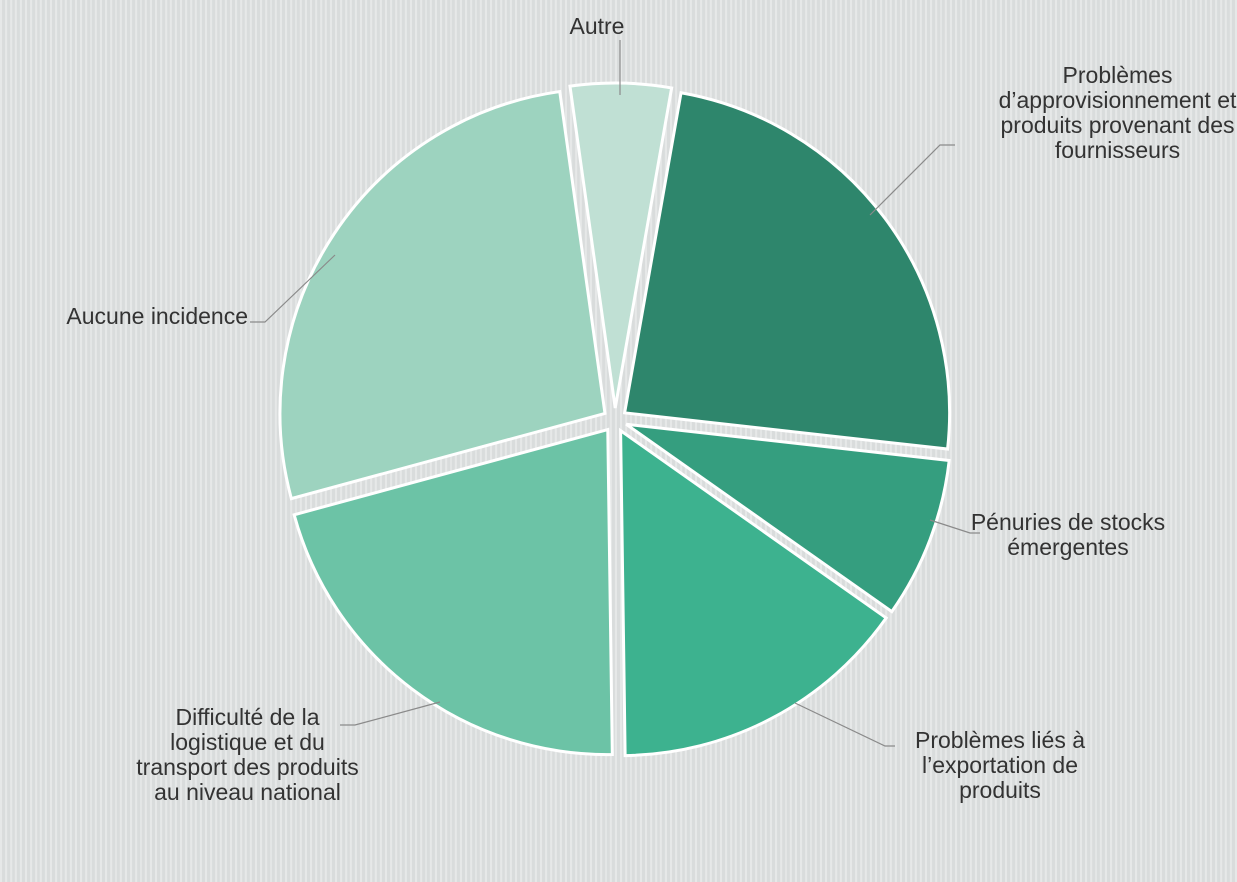  What do you see at coordinates (157, 316) in the screenshot?
I see `slice-label: Aucune incidence` at bounding box center [157, 316].